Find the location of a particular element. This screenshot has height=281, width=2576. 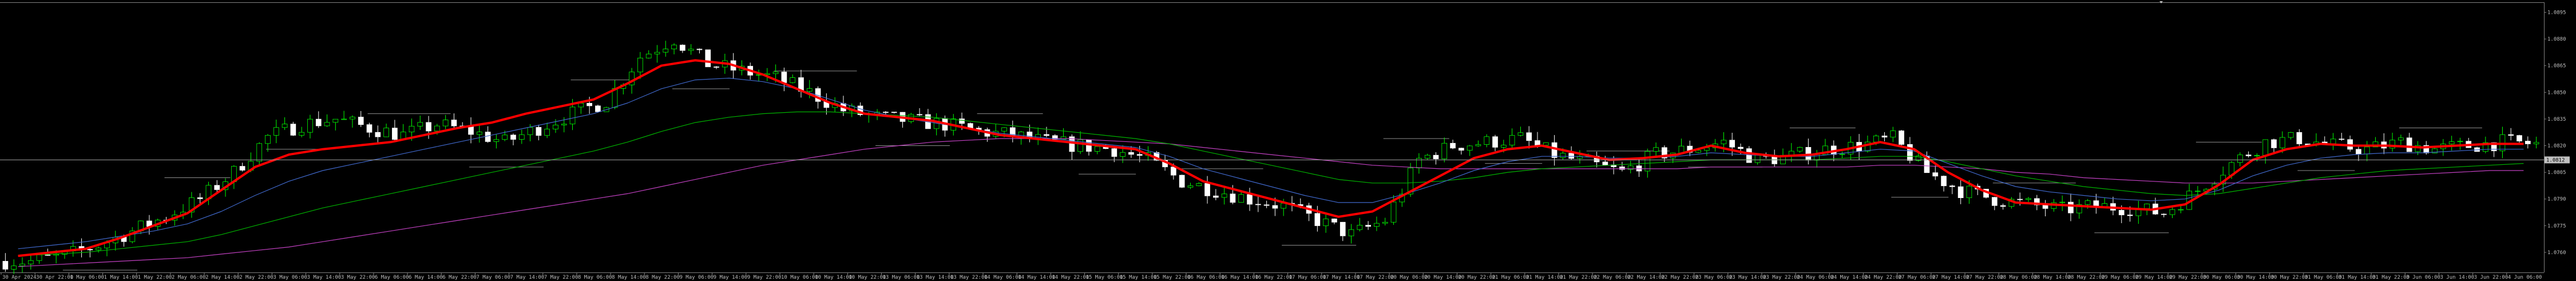

time-tick-label: 22 May 22:00 is located at coordinates (1680, 277).